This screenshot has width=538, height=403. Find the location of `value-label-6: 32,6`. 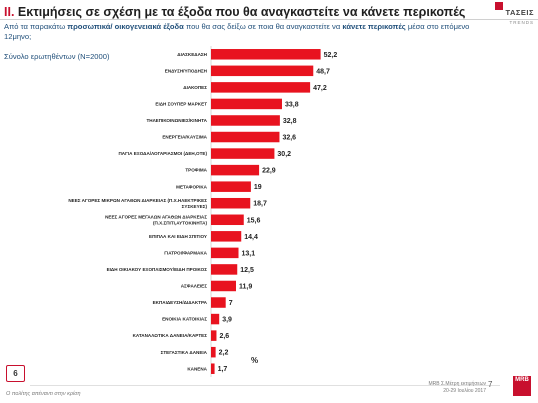

value-label-6: 32,6 is located at coordinates (289, 138).